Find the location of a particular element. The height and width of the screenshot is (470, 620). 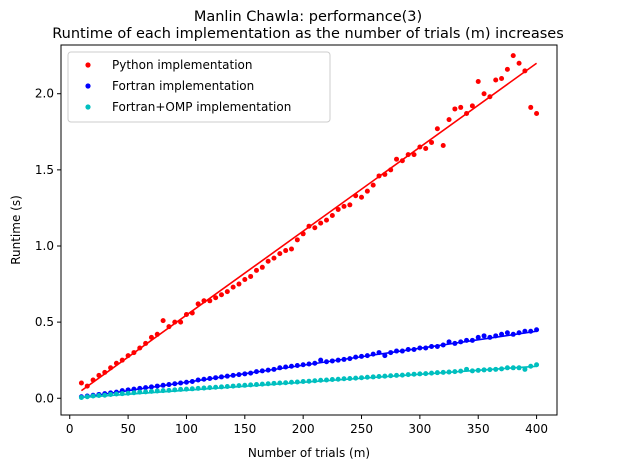

x-tick-label: 50 is located at coordinates (127, 429).